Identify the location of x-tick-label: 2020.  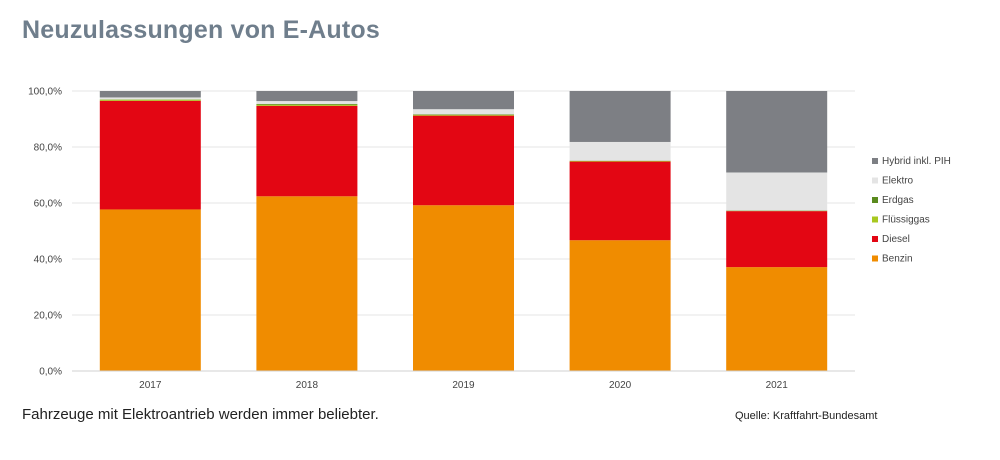
(620, 385).